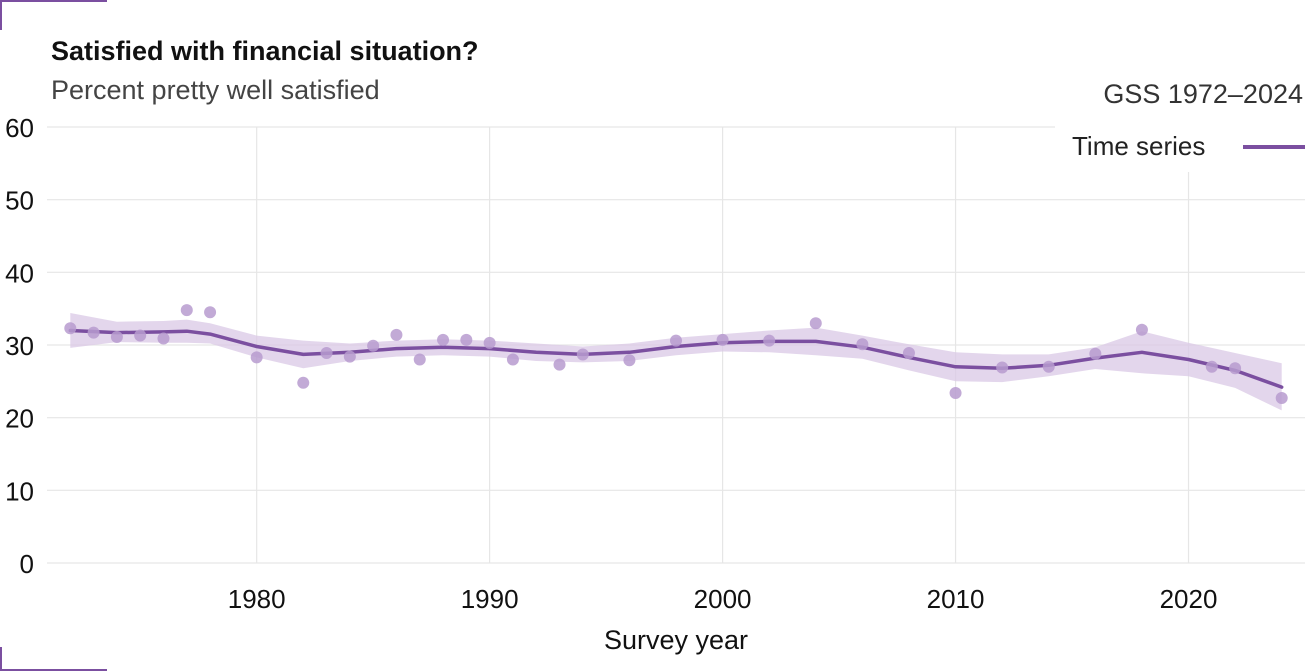  What do you see at coordinates (215, 90) in the screenshot?
I see `chart-subtitle: Percent pretty well satisfied` at bounding box center [215, 90].